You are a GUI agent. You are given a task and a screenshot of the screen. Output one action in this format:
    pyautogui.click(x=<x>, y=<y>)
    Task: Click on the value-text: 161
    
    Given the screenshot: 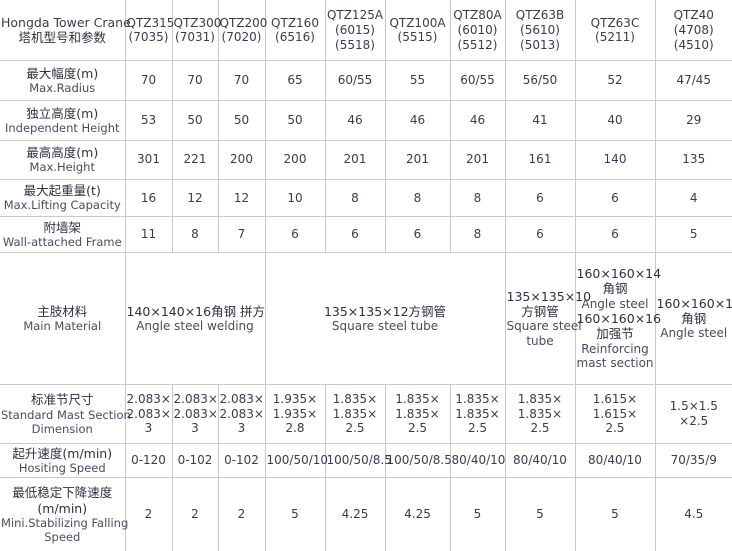 What is the action you would take?
    pyautogui.click(x=540, y=159)
    